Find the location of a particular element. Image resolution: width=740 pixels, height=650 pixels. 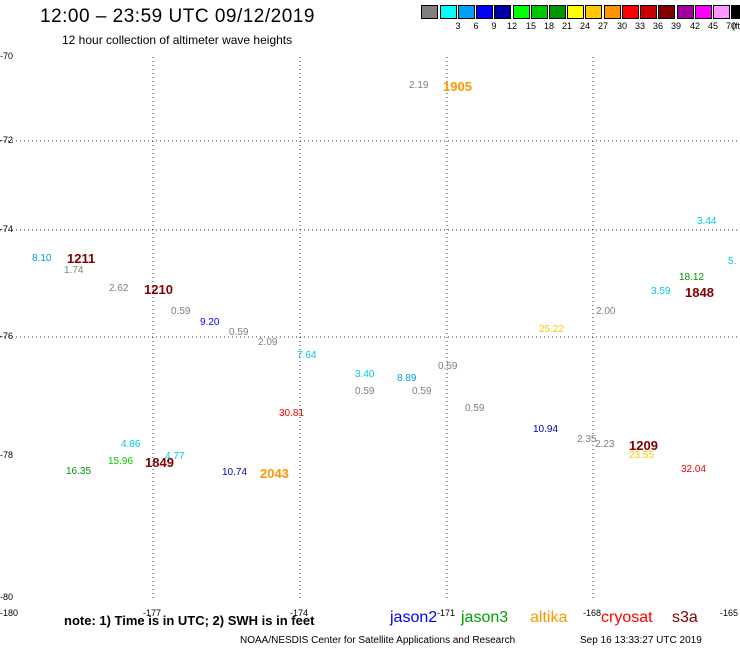

map-title: 12:00 – 23:59 UTC 09/12/2019 is located at coordinates (177, 16).